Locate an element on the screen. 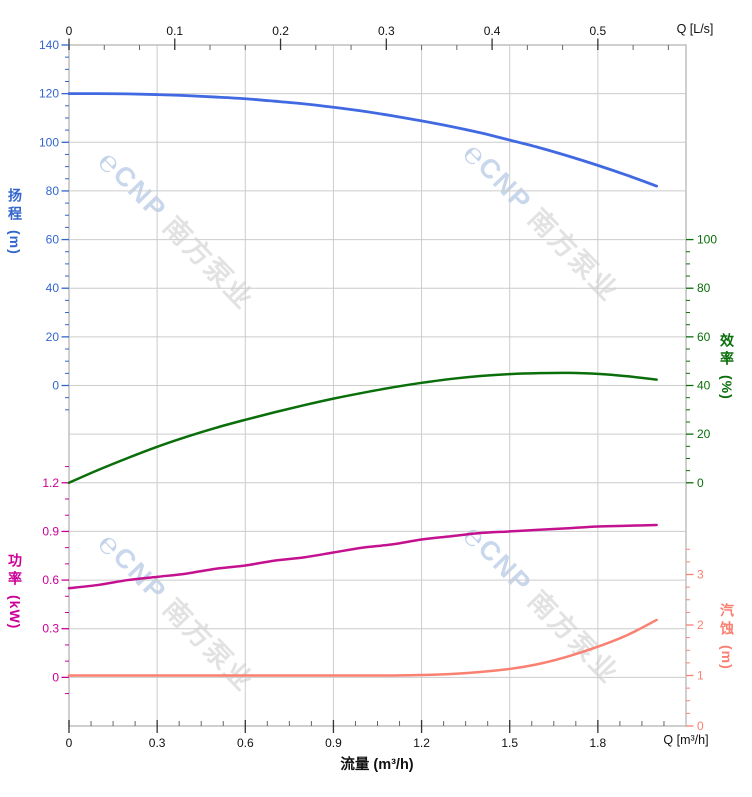 The image size is (752, 797). npsh-axis-title: 汽蚀 (m) is located at coordinates (727, 636).